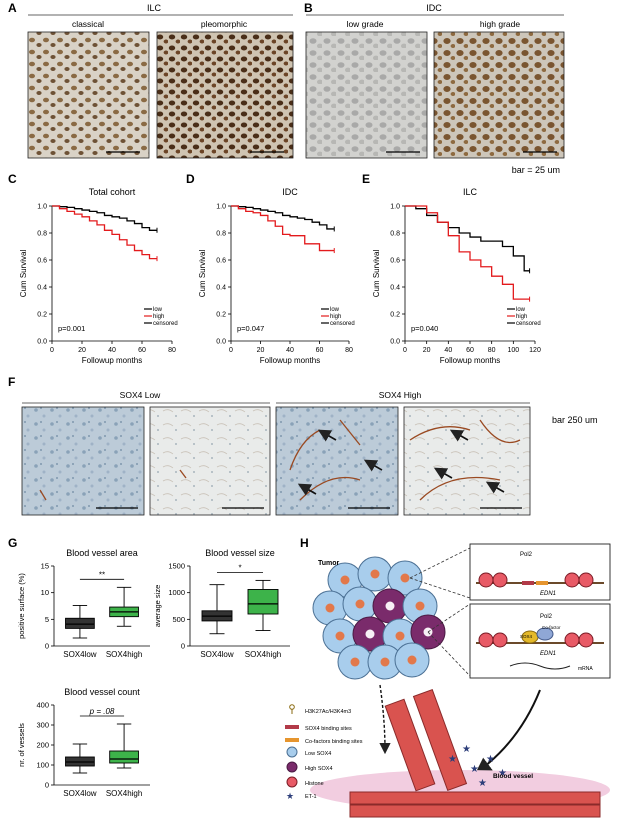 The image size is (617, 827). I want to click on panel-letter-f: F, so click(11, 382).